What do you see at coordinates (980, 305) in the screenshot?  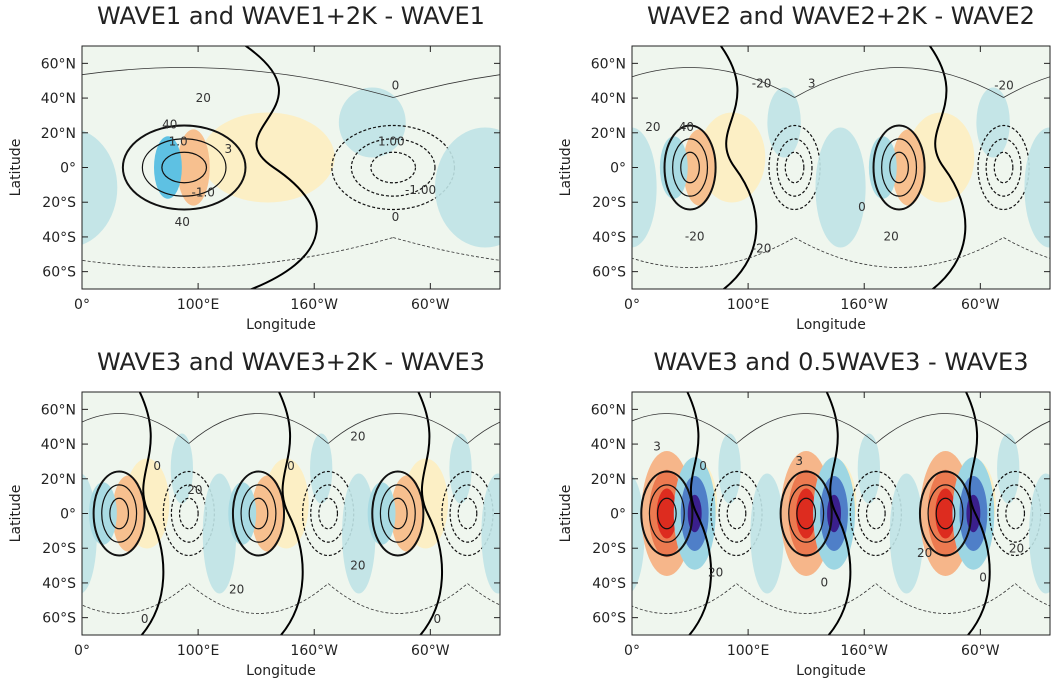 I see `x-tick-label: 60°W` at bounding box center [980, 305].